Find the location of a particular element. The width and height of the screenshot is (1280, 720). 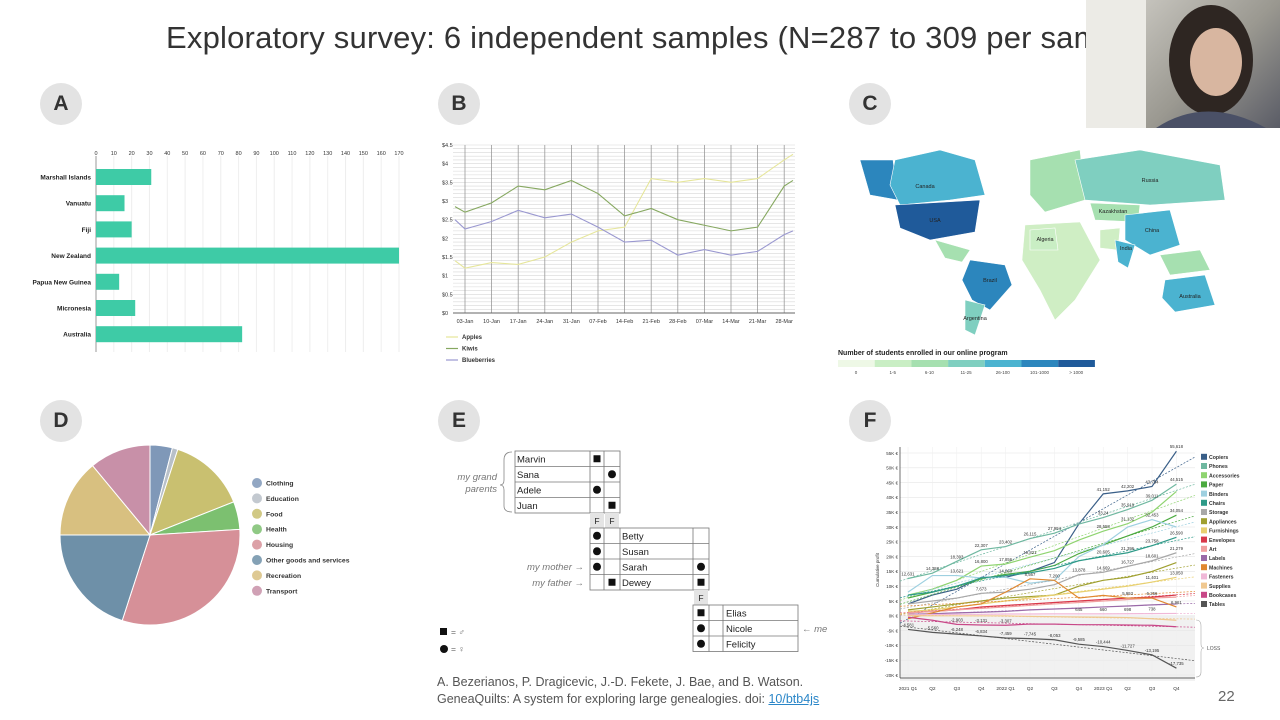

y-tick-label: -20K € is located at coordinates (892, 675).